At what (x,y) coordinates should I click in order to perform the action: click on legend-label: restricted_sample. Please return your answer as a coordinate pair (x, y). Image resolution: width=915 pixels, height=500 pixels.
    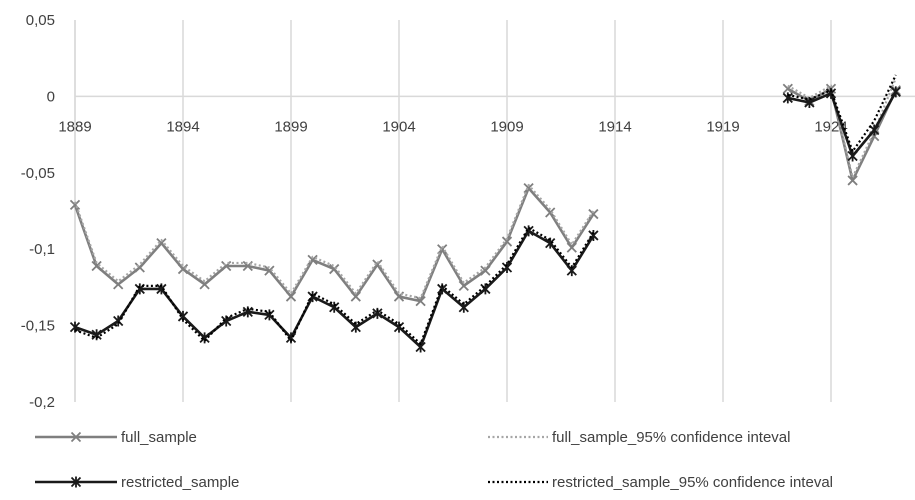
    Looking at the image, I should click on (180, 482).